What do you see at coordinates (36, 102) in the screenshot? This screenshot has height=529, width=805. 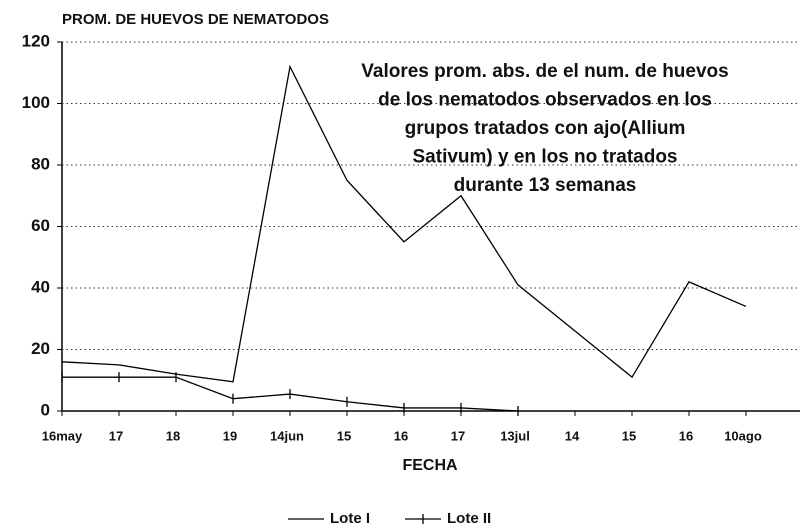 I see `y-tick-label: 100` at bounding box center [36, 102].